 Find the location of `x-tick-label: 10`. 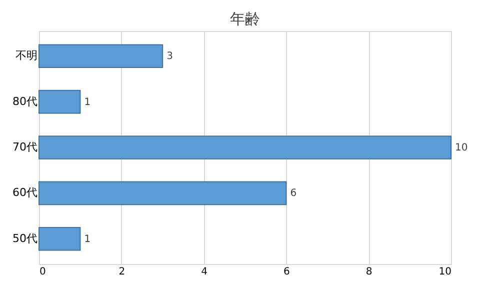

x-tick-label: 10 is located at coordinates (445, 272).